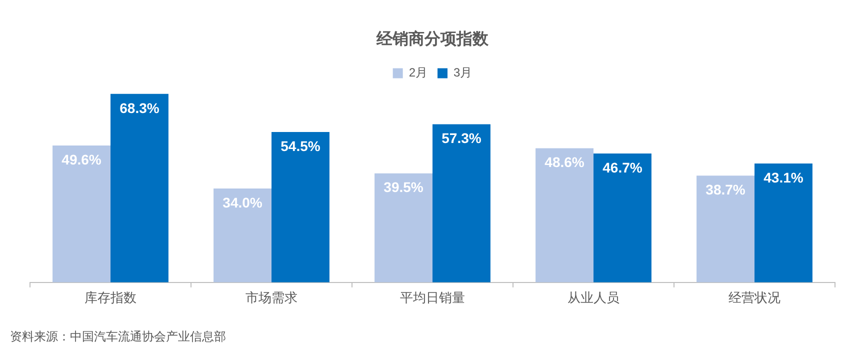 The height and width of the screenshot is (354, 865). I want to click on data-label: 48.6%, so click(564, 162).